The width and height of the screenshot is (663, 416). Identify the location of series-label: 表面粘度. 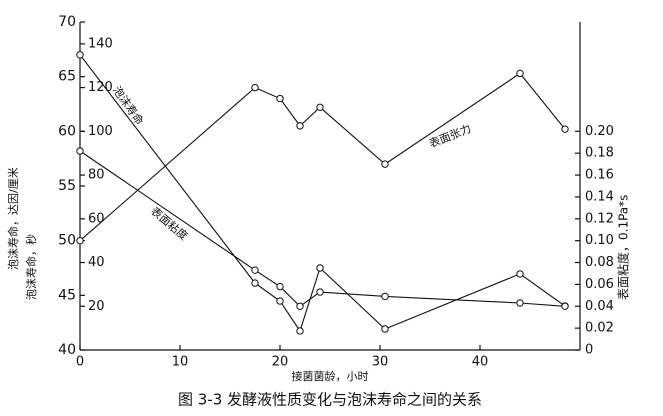
(169, 223).